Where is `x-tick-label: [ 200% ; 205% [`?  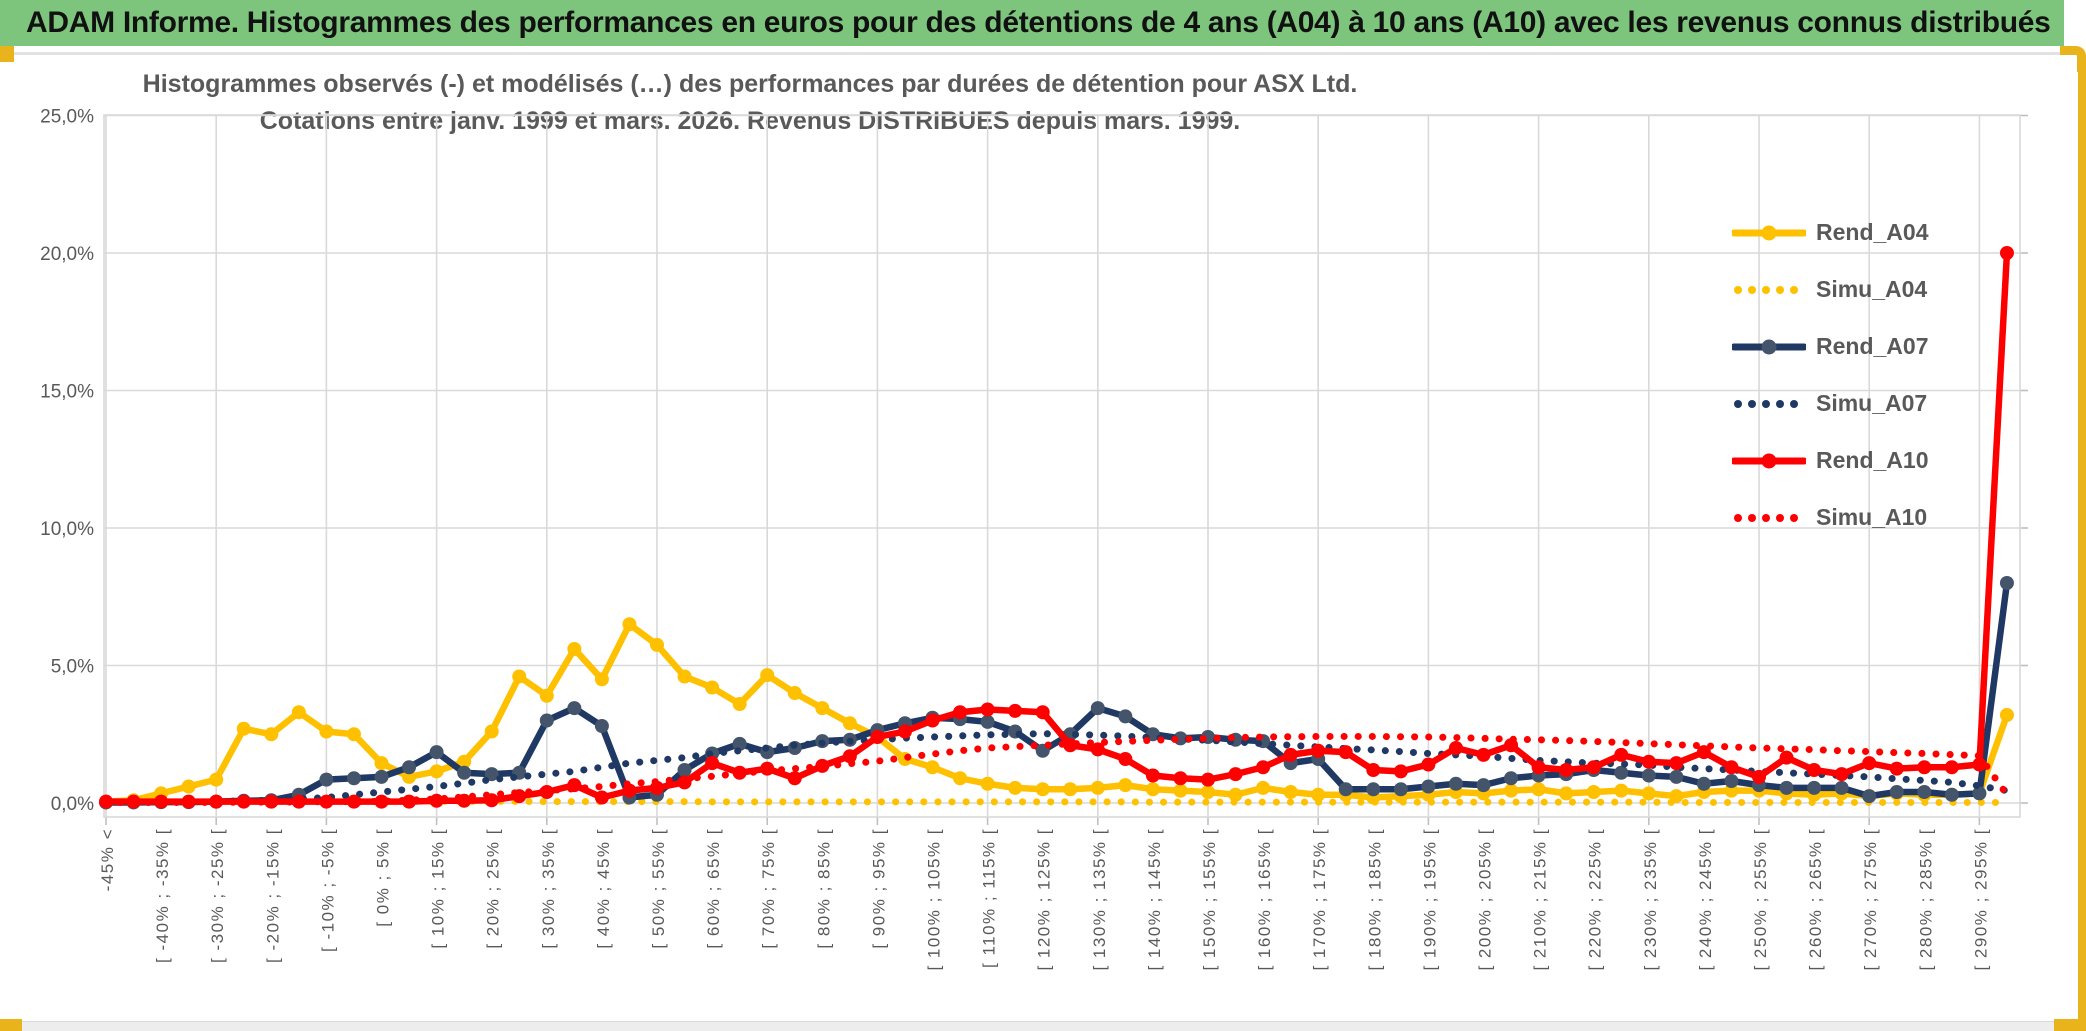
x-tick-label: [ 200% ; 205% [ is located at coordinates (1485, 899).